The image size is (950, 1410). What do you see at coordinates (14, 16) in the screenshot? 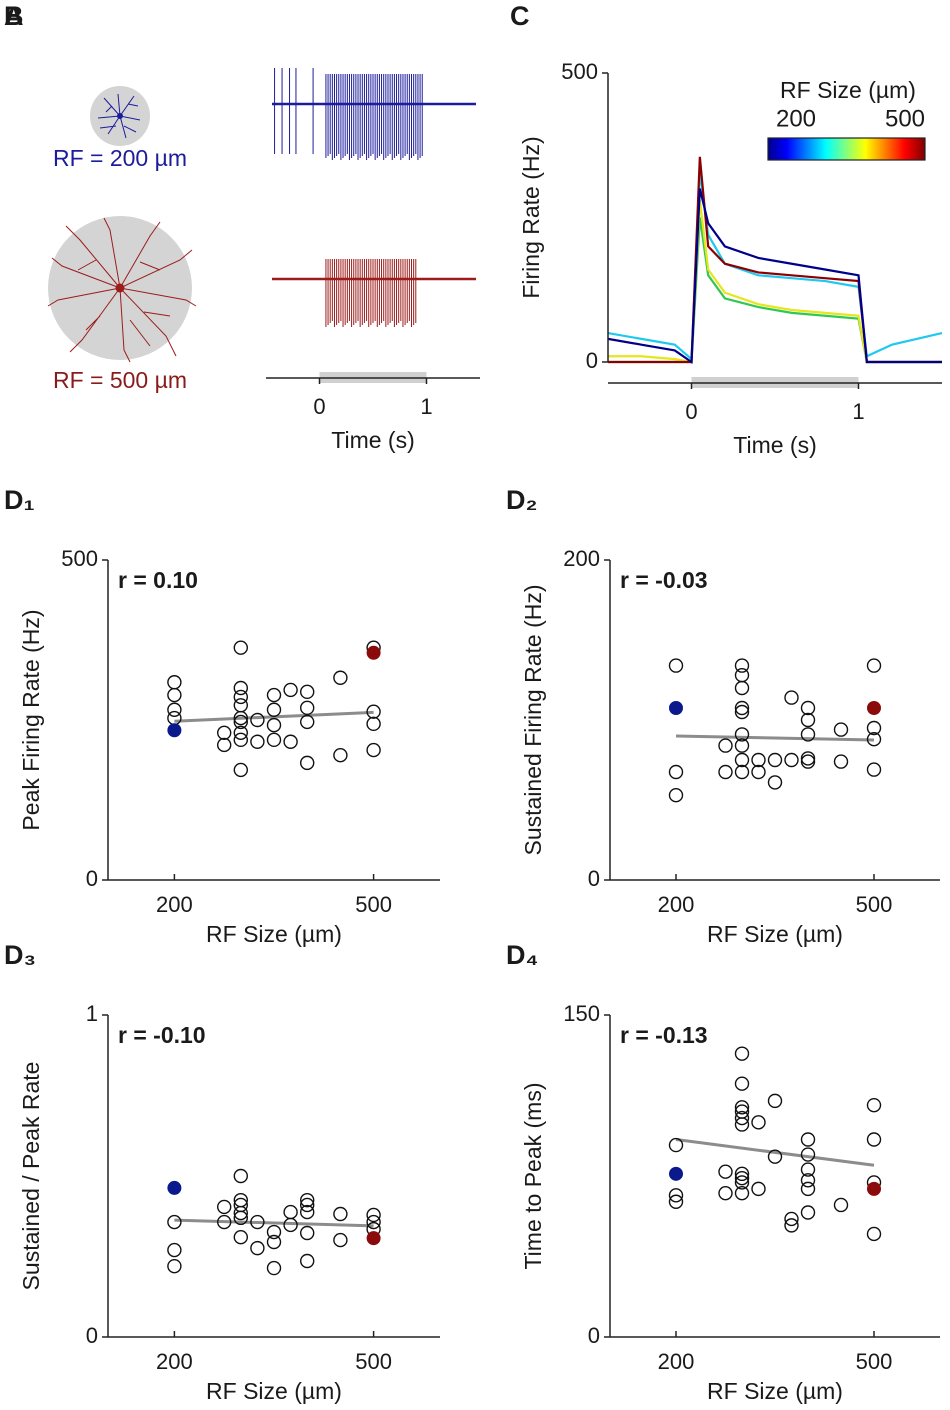
I see `panel-label: A` at bounding box center [14, 16].